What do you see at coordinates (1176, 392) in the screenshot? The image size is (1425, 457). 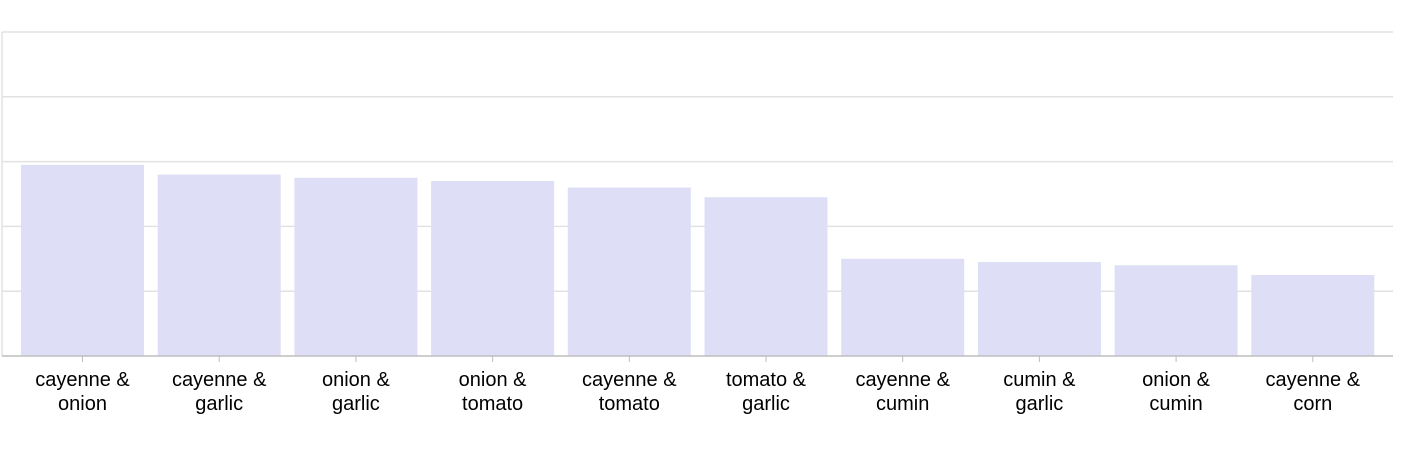 I see `x-tick-label: onion & cumin` at bounding box center [1176, 392].